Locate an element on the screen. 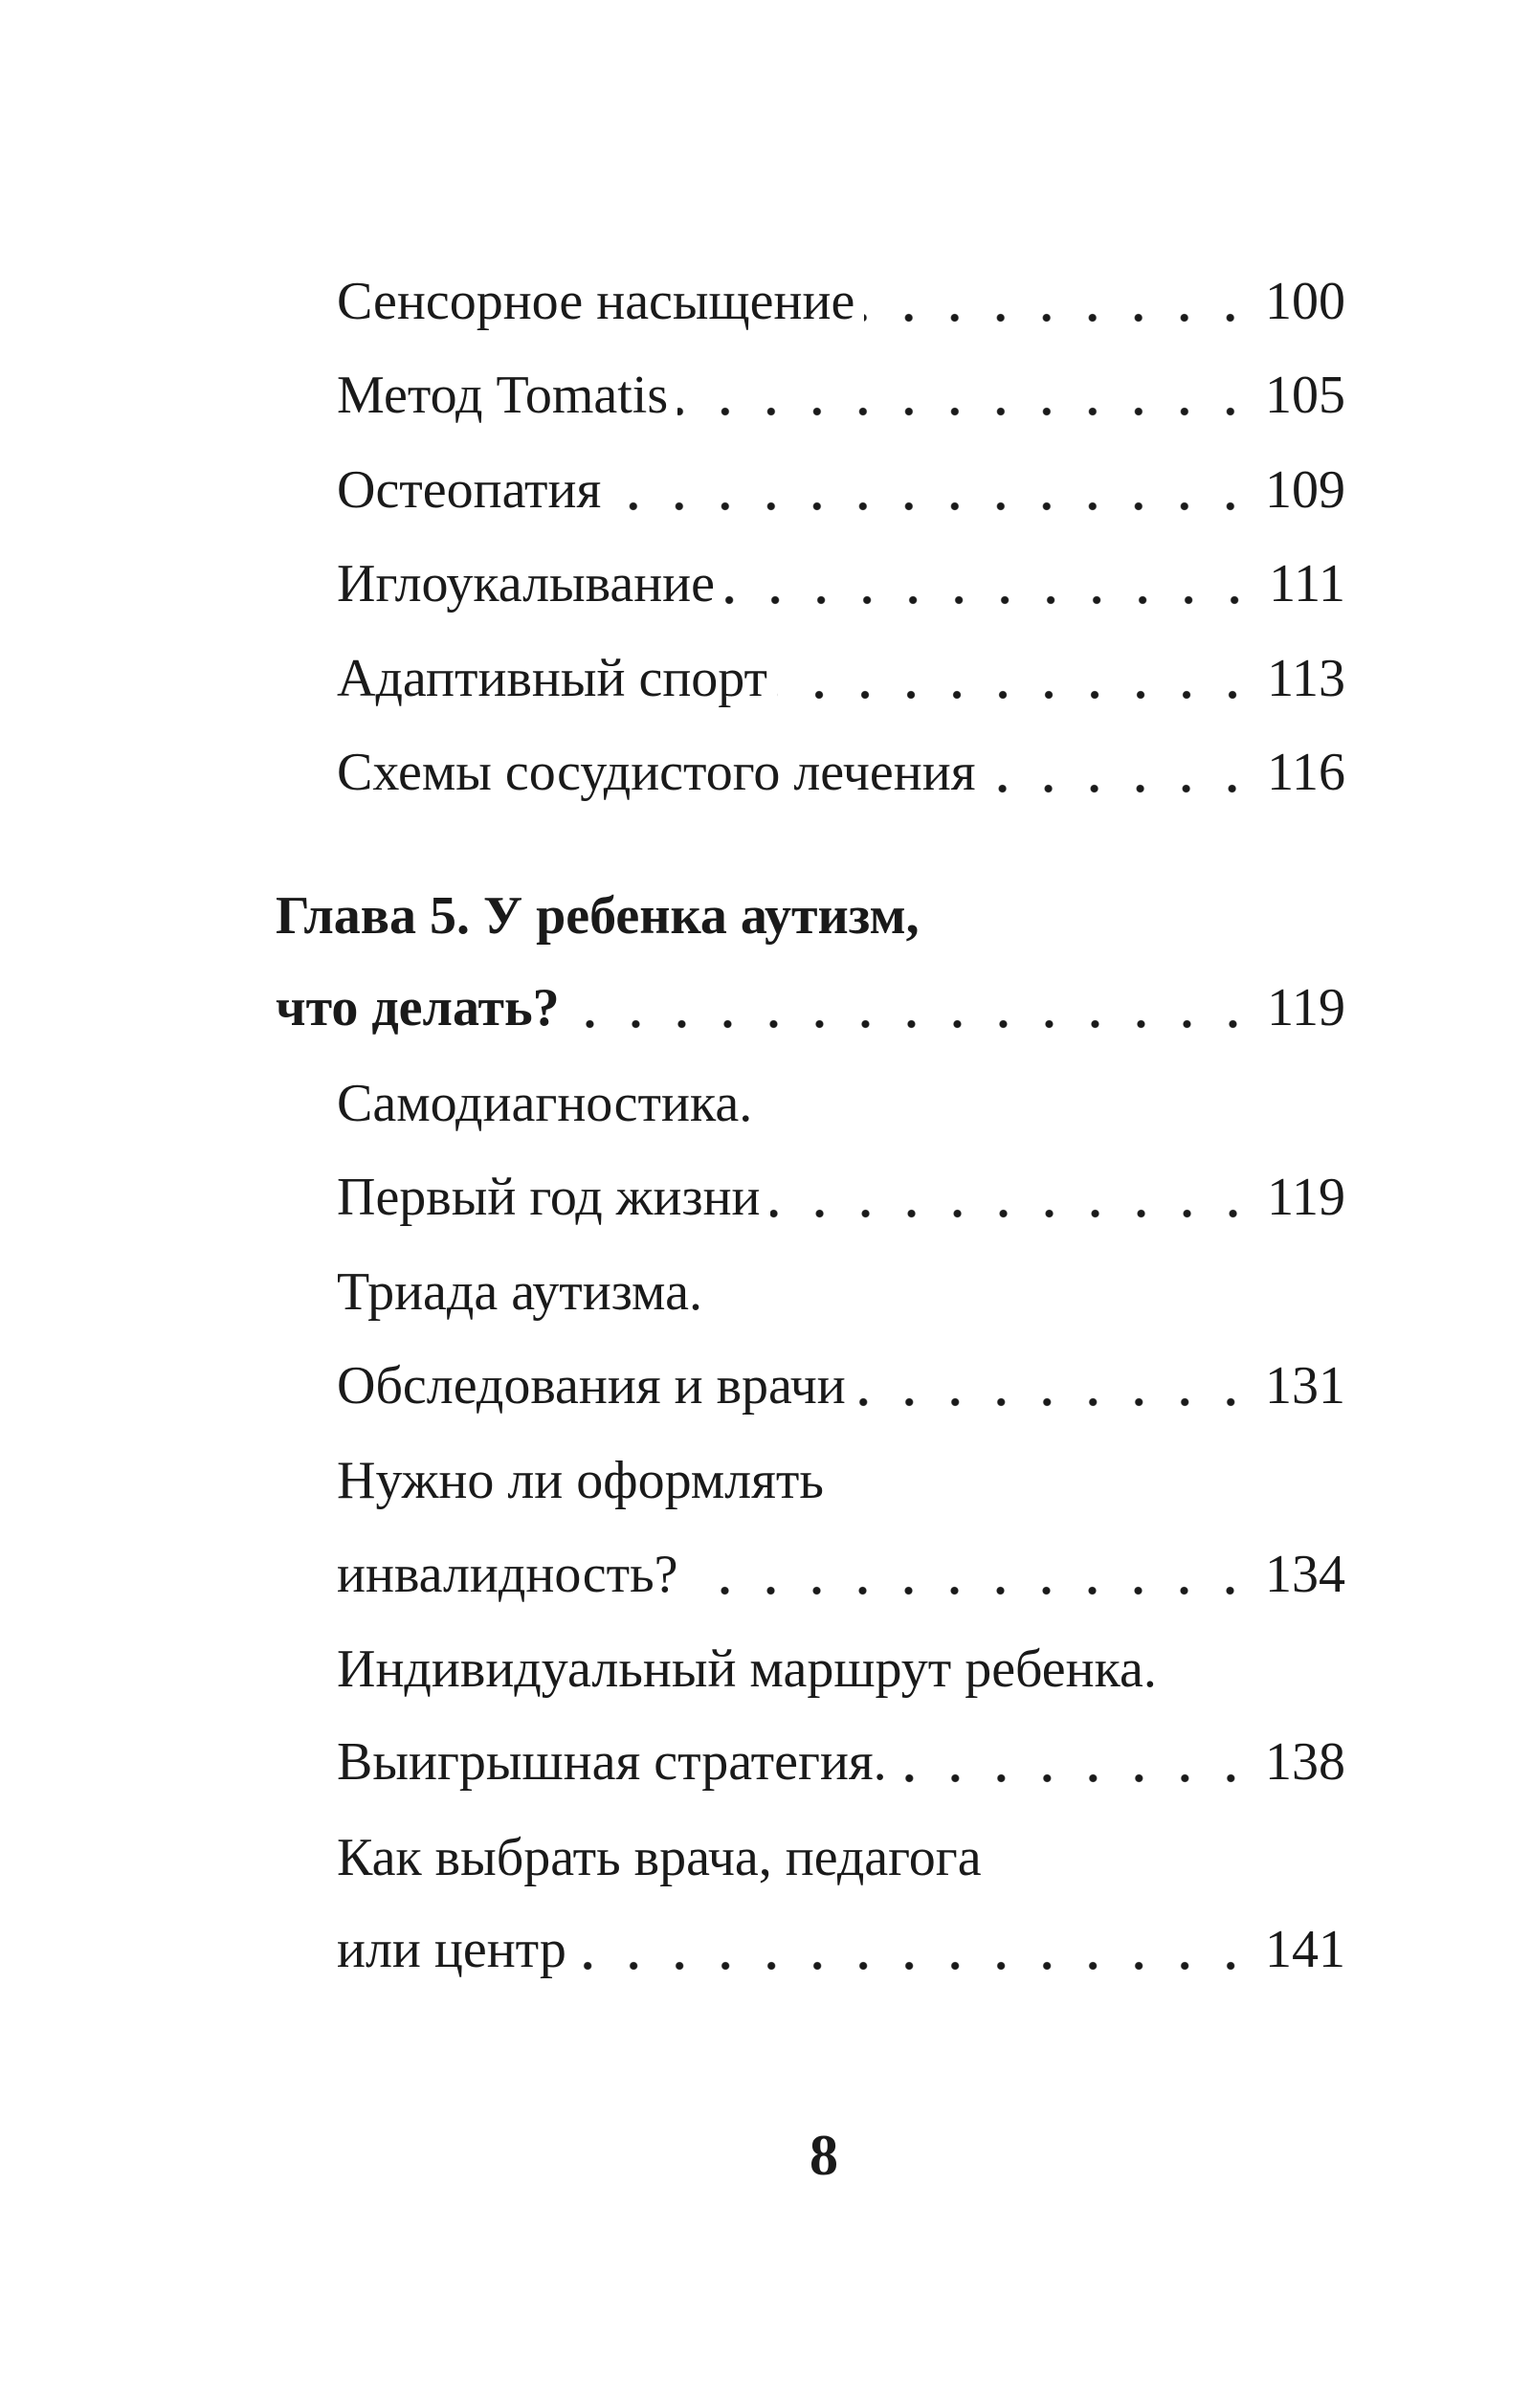 Image resolution: width=1531 pixels, height=2408 pixels. toc-entry: инвалидность? 134 is located at coordinates (841, 1574).